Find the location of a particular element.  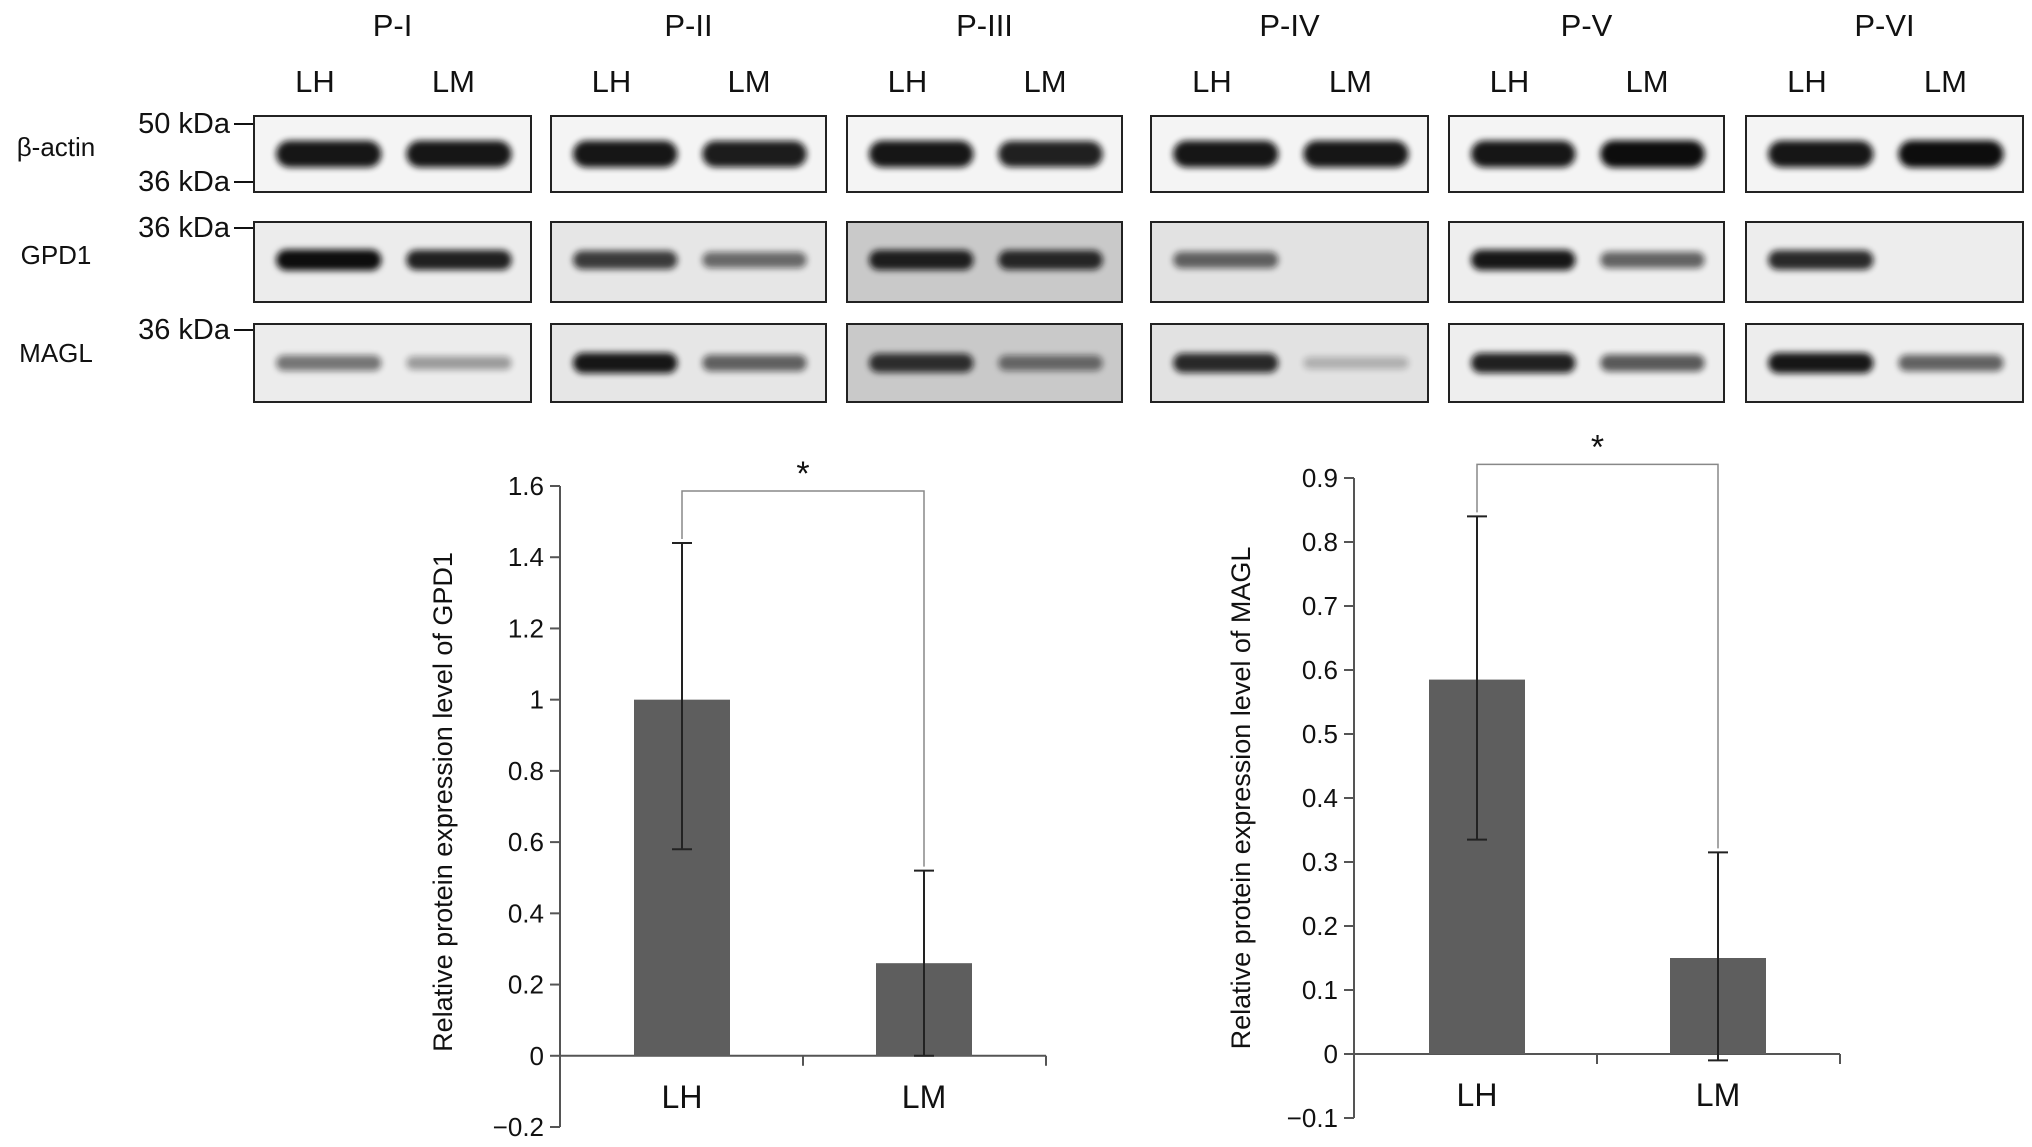

y-tick-label: 0.7 is located at coordinates (1320, 606).